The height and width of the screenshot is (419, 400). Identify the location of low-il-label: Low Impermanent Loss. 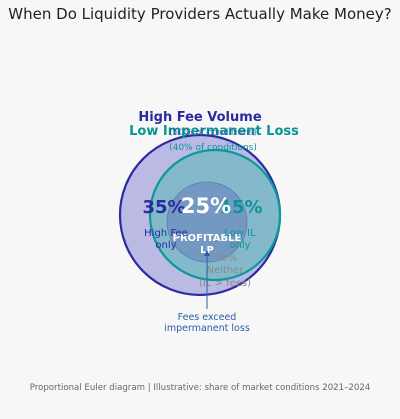
(214, 131).